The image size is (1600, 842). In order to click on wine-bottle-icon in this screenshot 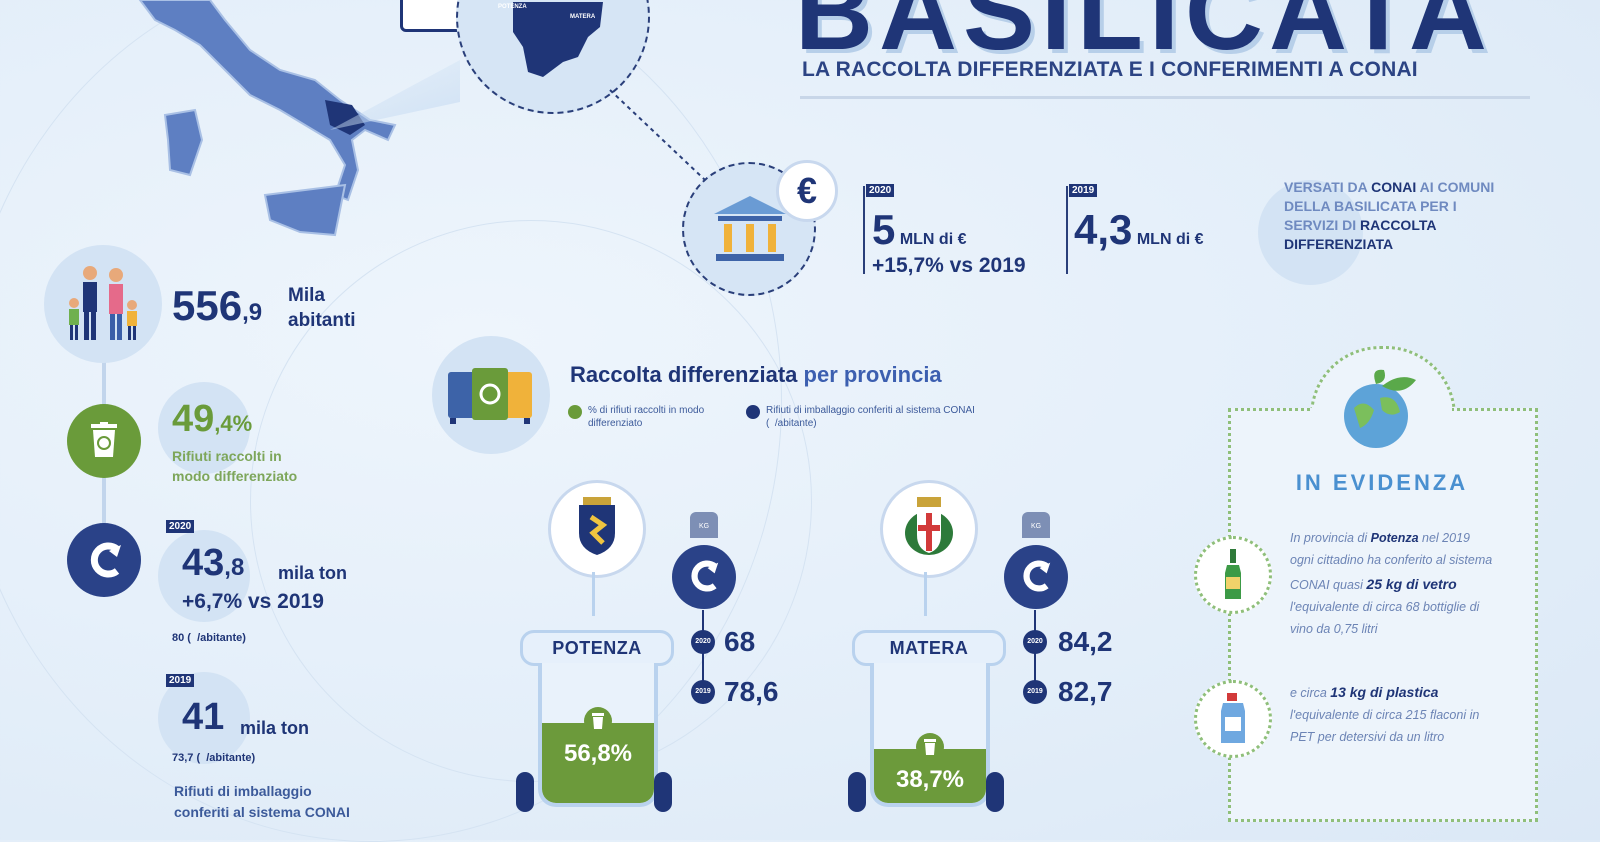, I will do `click(1233, 574)`.